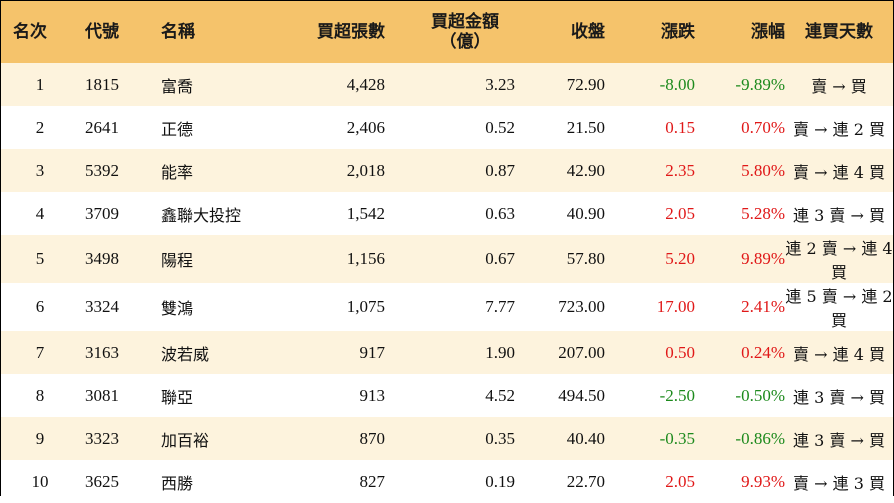 This screenshot has height=503, width=894. What do you see at coordinates (763, 352) in the screenshot?
I see `cell-pct: 0.24%` at bounding box center [763, 352].